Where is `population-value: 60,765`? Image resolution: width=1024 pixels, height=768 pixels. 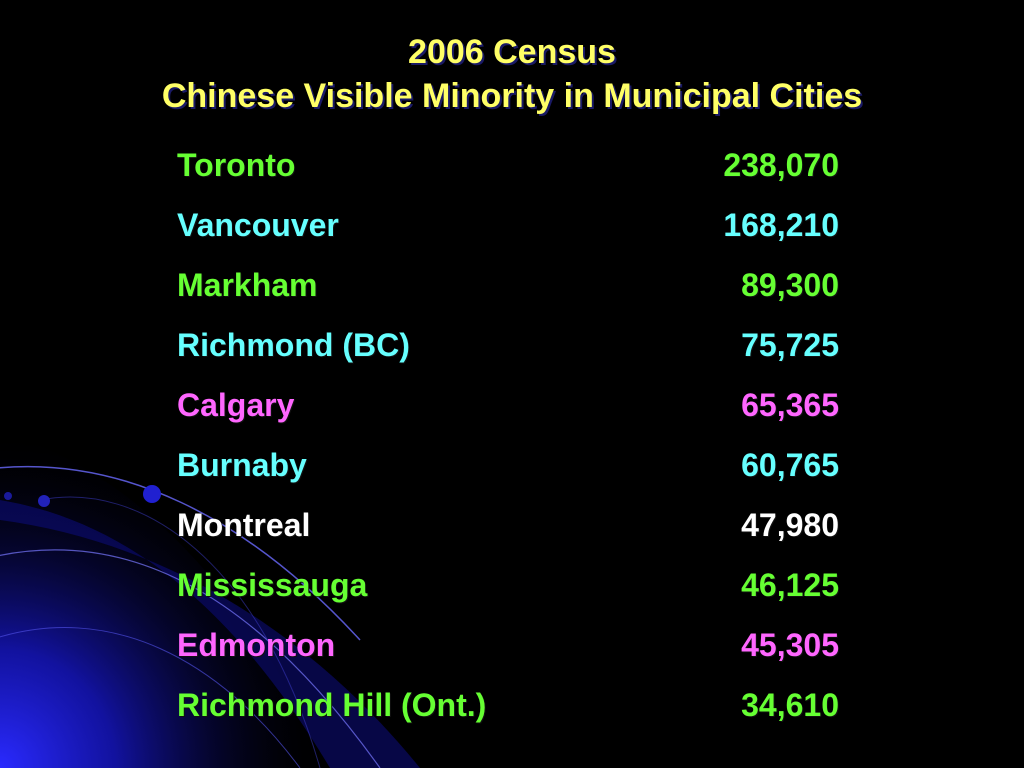
population-value: 60,765 is located at coordinates (790, 465).